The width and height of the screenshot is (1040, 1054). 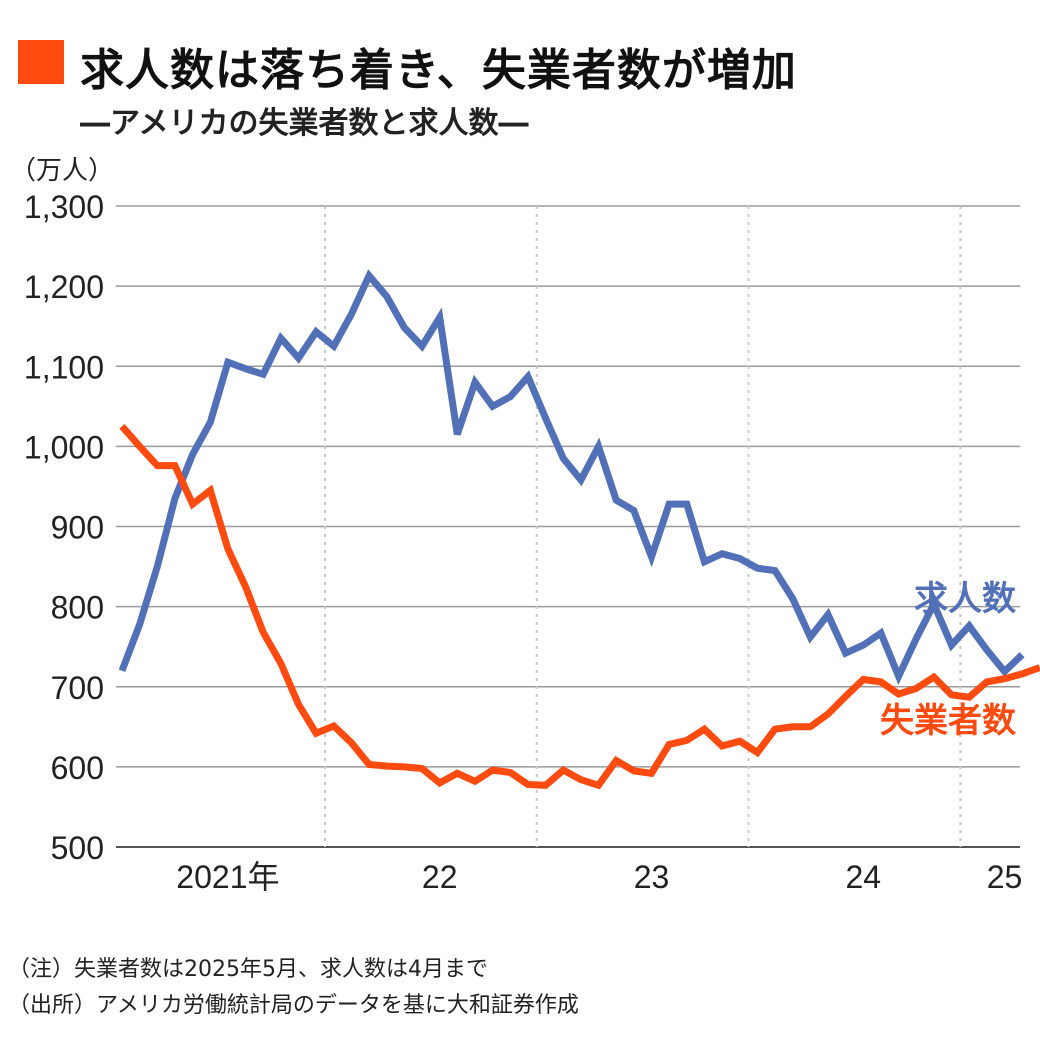 What do you see at coordinates (77, 688) in the screenshot?
I see `y-tick-label: 700` at bounding box center [77, 688].